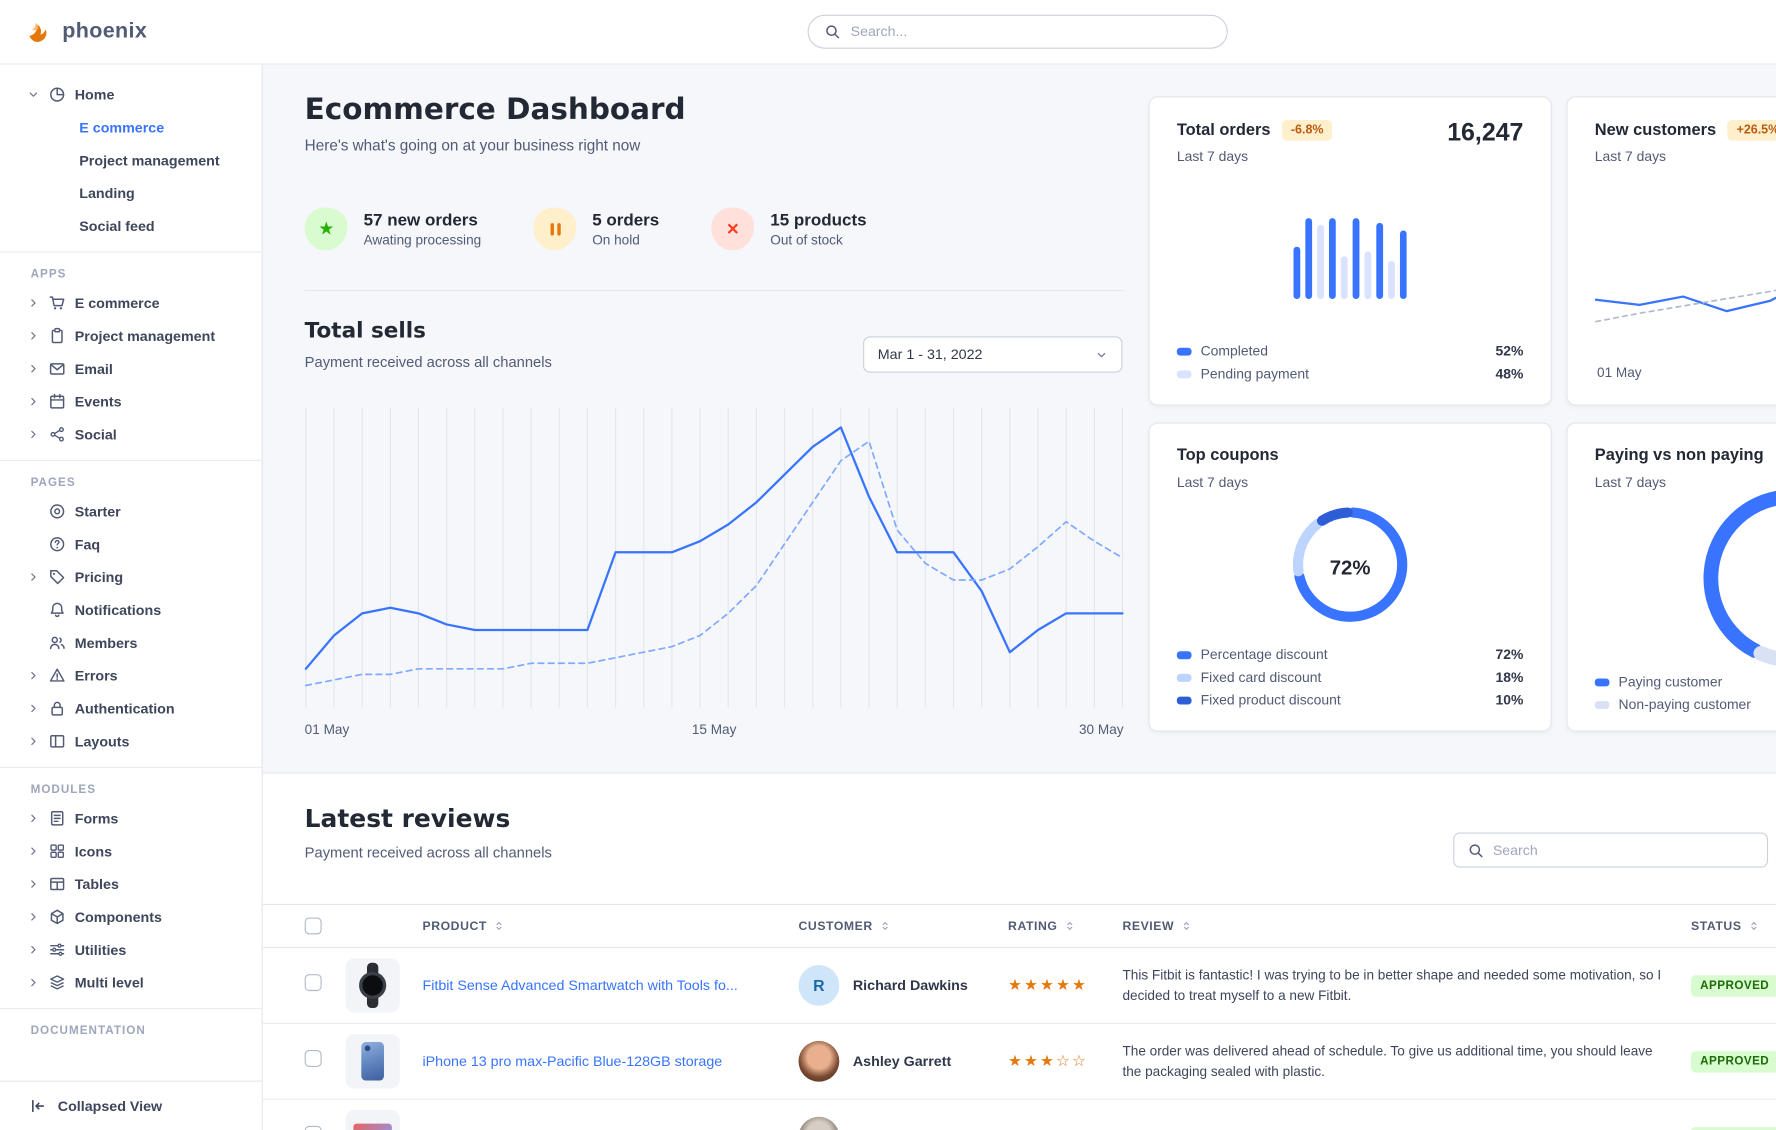  What do you see at coordinates (131, 511) in the screenshot?
I see `sidebar-item-starter: Starter` at bounding box center [131, 511].